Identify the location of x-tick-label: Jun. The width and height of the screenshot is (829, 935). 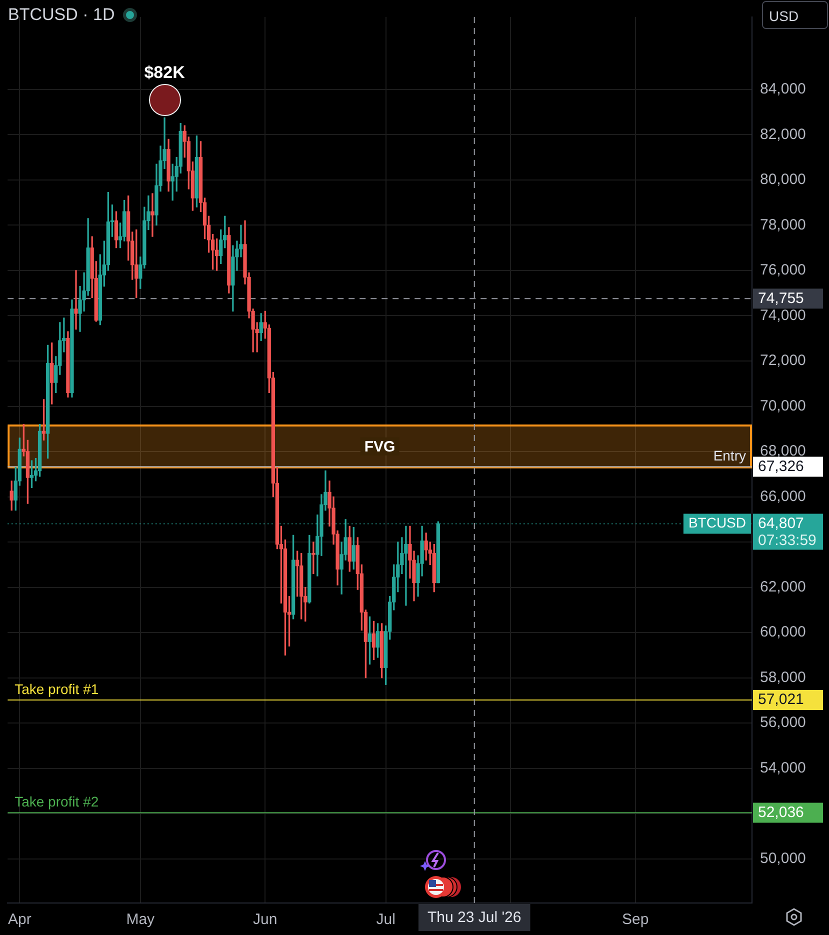
(265, 919).